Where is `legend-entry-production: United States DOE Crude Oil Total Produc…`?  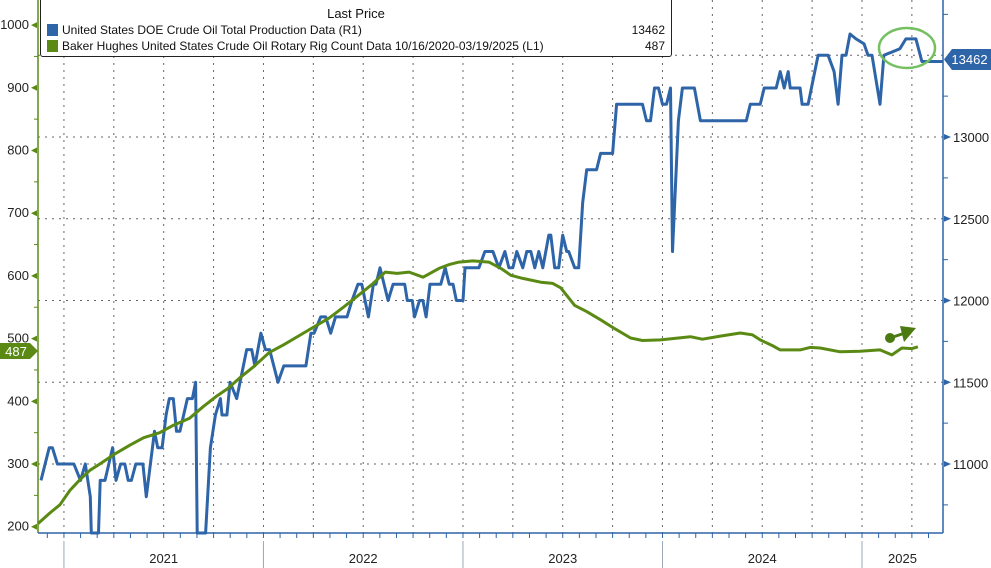
legend-entry-production: United States DOE Crude Oil Total Produc… is located at coordinates (356, 30).